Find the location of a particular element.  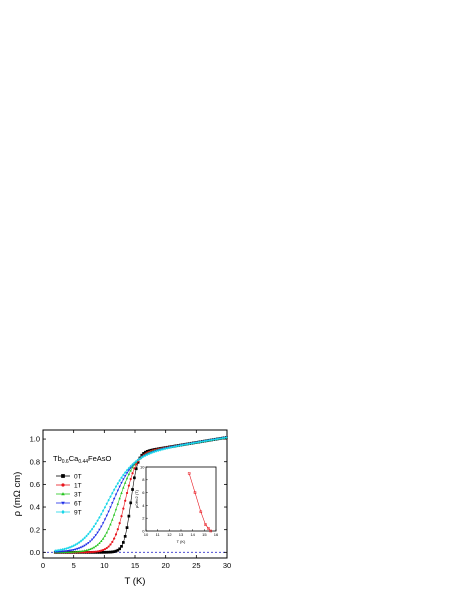

y-tick-label: 1.0 is located at coordinates (35, 439).